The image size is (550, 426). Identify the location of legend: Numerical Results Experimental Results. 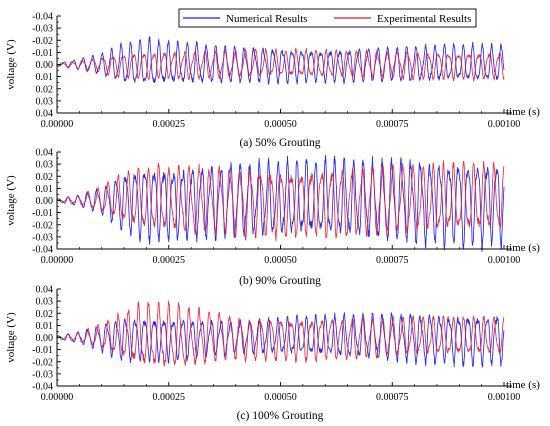
(327, 18).